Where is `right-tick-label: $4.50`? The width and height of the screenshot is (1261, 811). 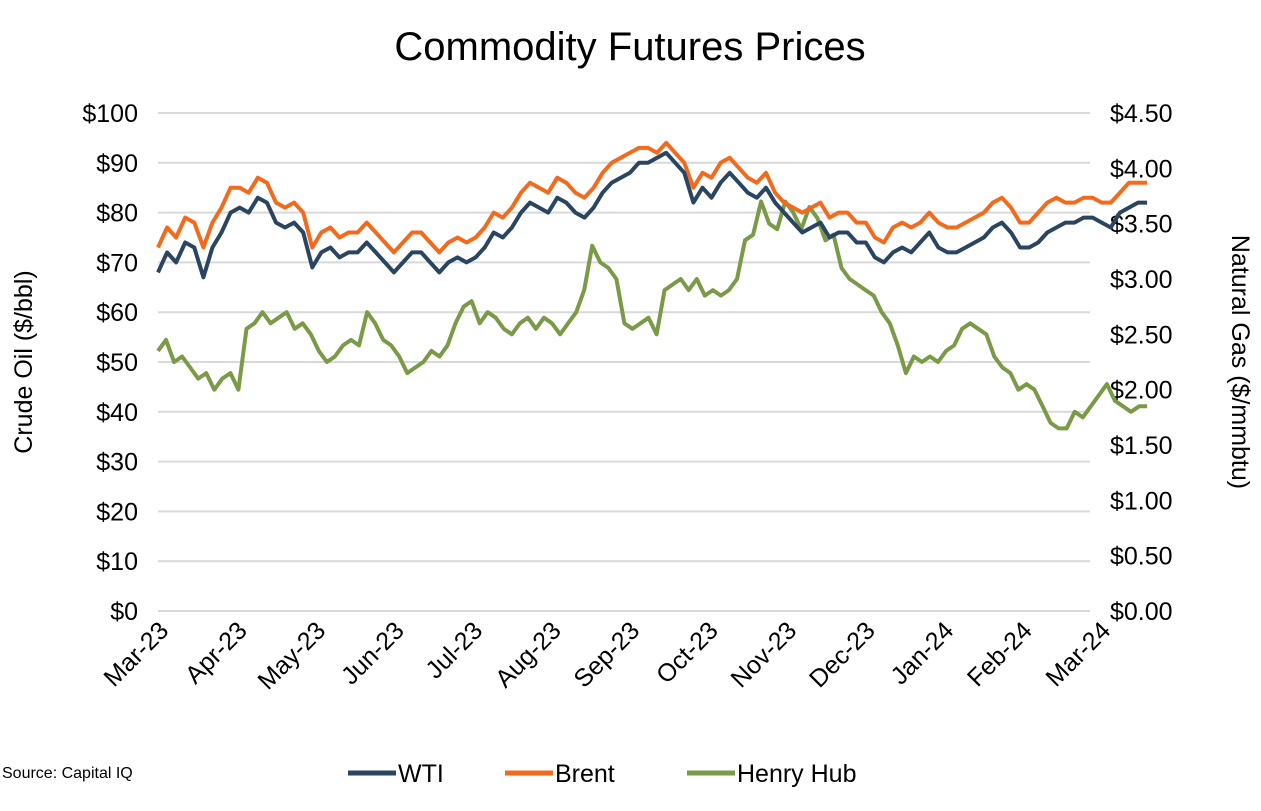
right-tick-label: $4.50 is located at coordinates (1141, 114).